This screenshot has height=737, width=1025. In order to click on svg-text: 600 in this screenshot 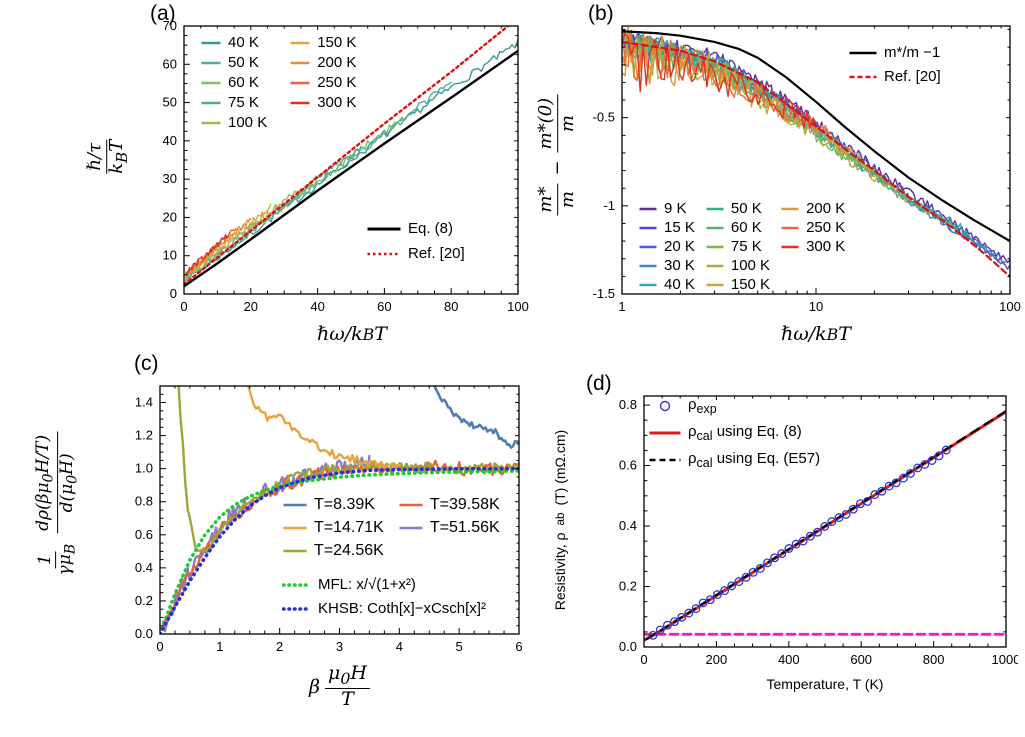, I will do `click(861, 659)`.